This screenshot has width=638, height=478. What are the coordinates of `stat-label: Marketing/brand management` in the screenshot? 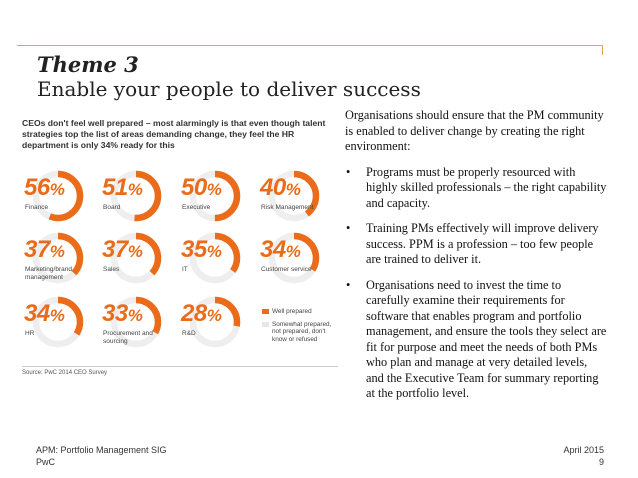 It's located at (48, 273).